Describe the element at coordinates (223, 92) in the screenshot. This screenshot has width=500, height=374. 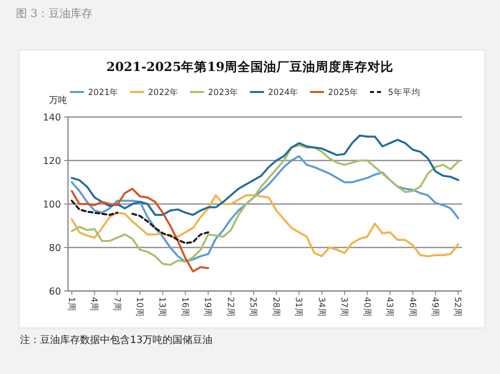
I see `legend-label: 2023年` at that location.